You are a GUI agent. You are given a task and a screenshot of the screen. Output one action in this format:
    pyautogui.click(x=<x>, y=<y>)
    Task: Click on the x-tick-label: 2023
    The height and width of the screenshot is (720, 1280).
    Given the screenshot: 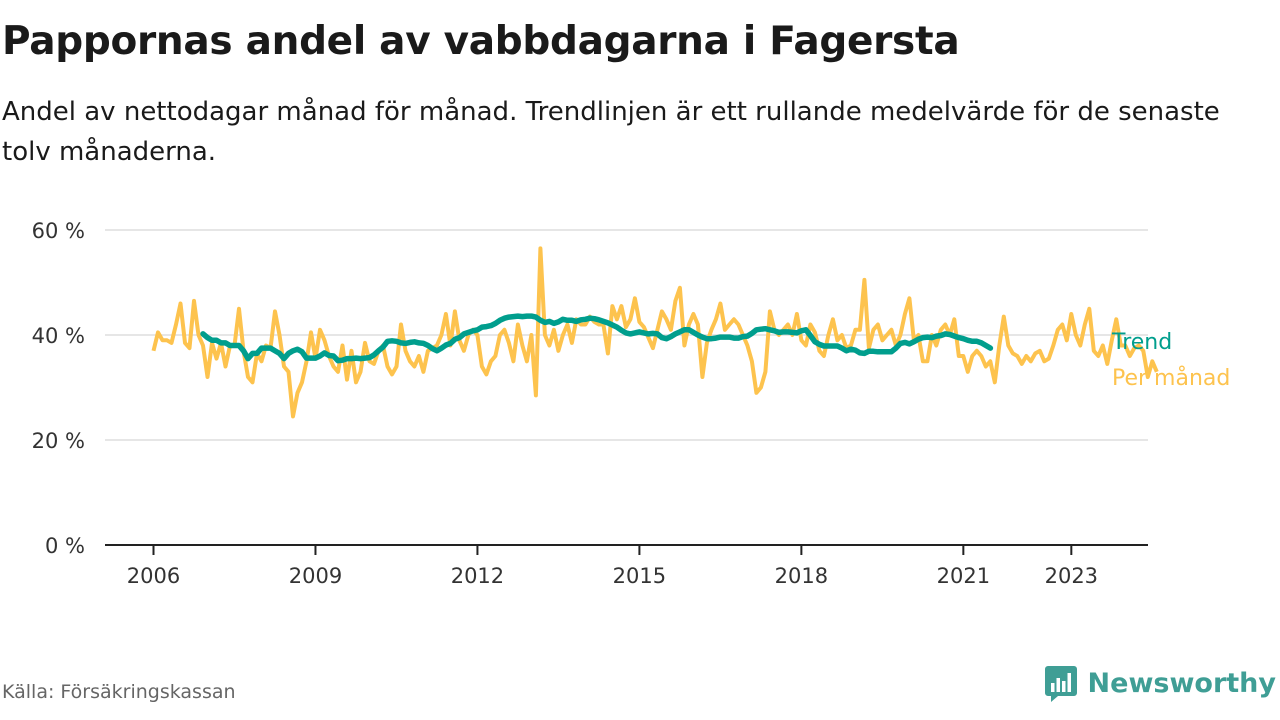 What is the action you would take?
    pyautogui.click(x=1071, y=576)
    